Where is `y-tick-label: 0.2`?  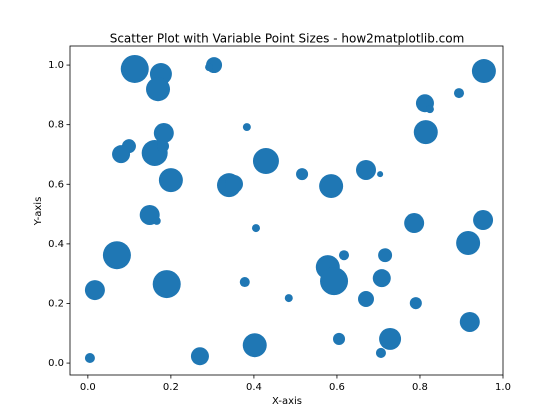 y-tick-label: 0.2 is located at coordinates (56, 303).